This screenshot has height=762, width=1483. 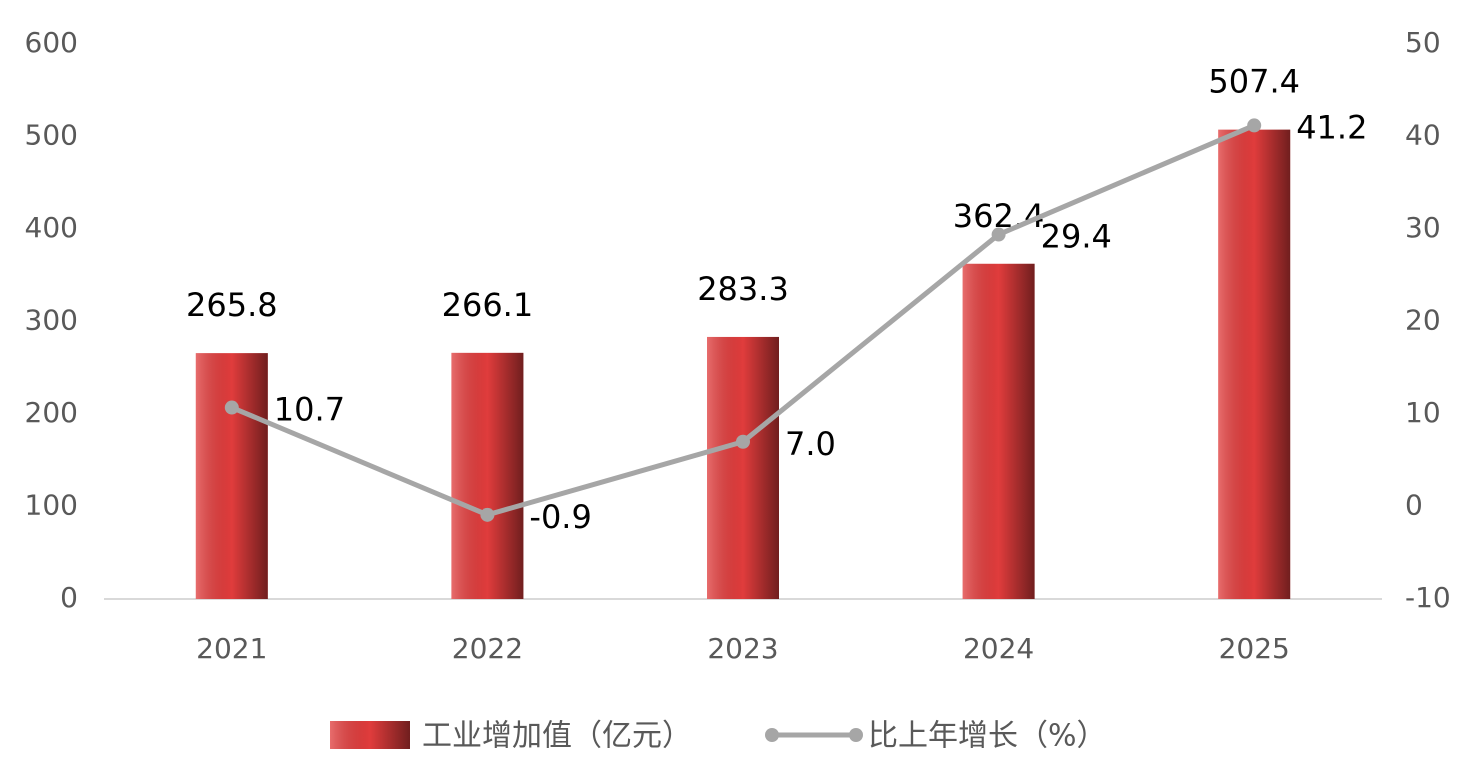 I want to click on data-label: 507.4, so click(x=1254, y=82).